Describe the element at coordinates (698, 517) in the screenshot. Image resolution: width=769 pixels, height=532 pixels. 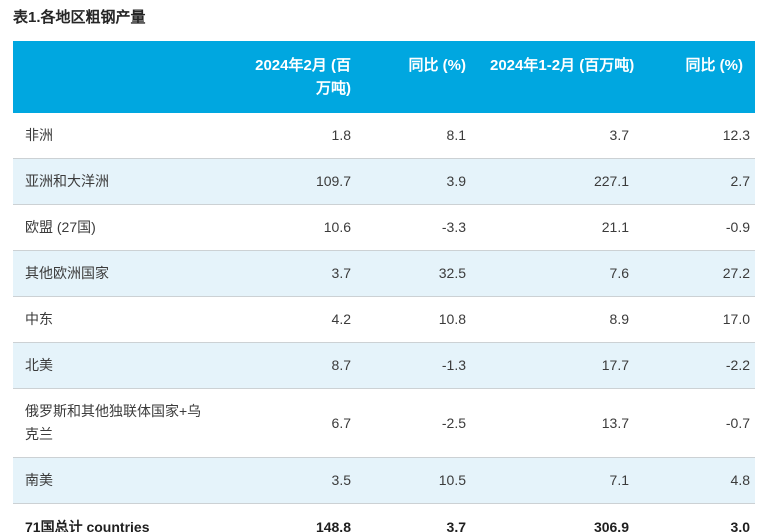
I see `value-yoy-jan-feb: 3.0` at that location.